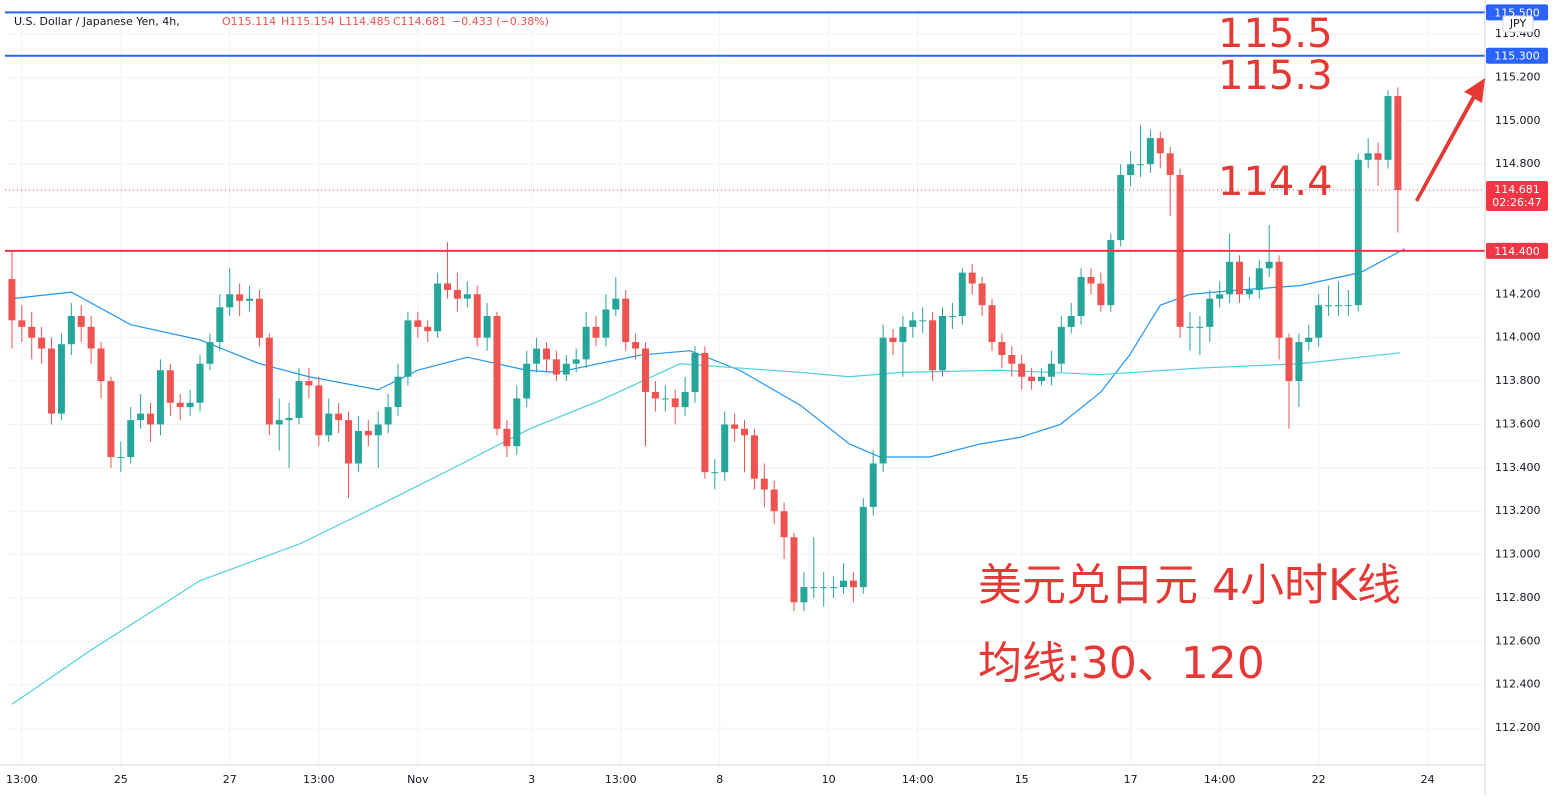 Image resolution: width=1552 pixels, height=800 pixels. I want to click on countdown: 02:26:47, so click(1516, 202).